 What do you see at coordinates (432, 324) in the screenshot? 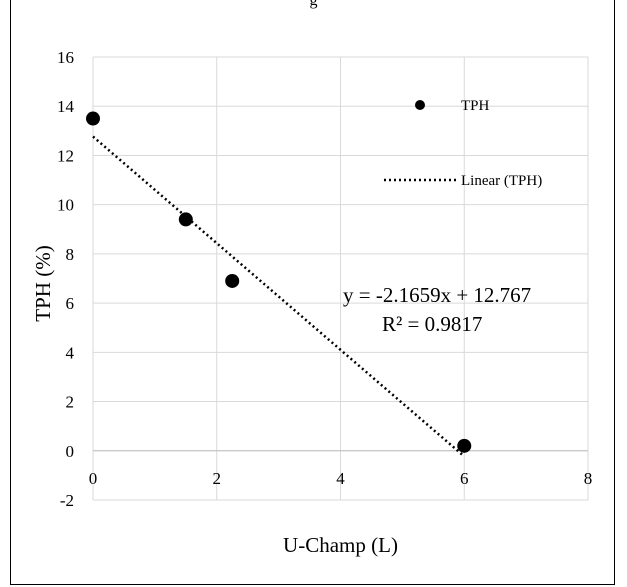
I see `trendline-r-squared: R² = 0.9817` at bounding box center [432, 324].